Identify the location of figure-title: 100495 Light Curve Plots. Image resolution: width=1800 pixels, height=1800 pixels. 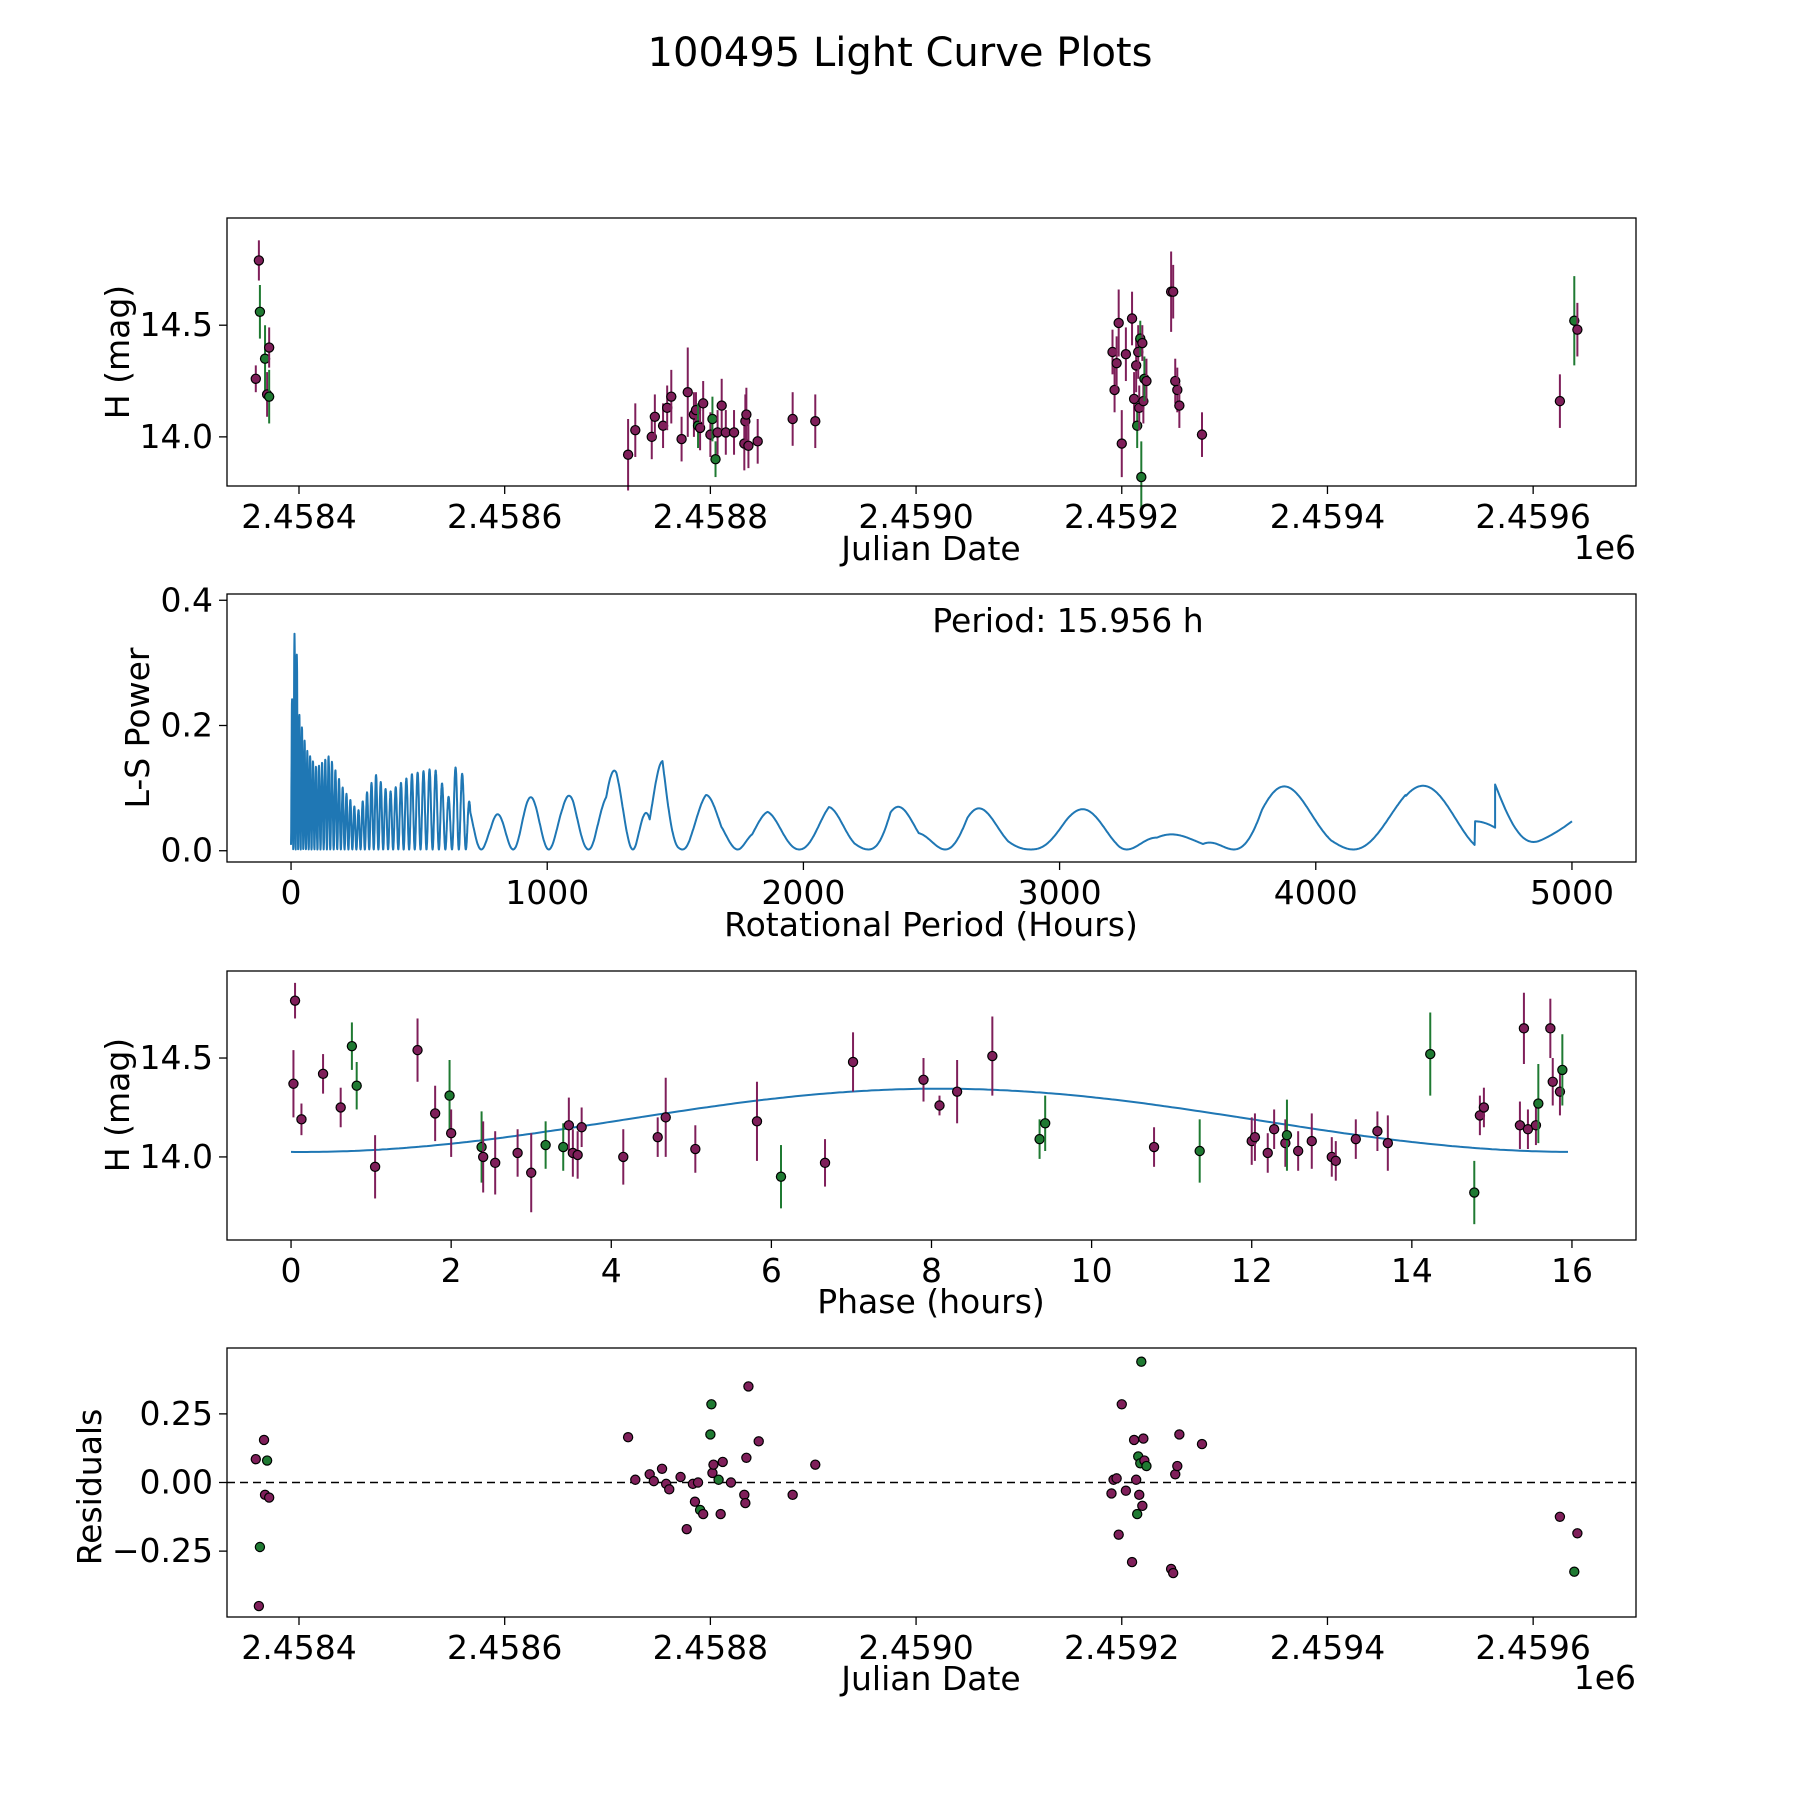
(900, 53).